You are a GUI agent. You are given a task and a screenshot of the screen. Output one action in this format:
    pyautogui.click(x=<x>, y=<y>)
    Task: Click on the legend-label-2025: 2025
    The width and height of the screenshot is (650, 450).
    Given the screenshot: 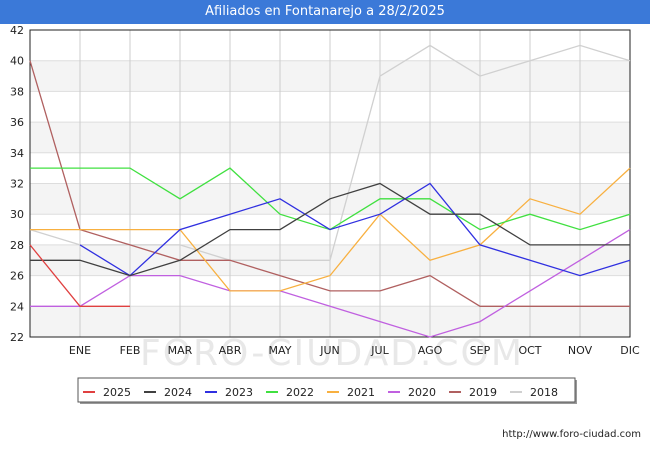 What is the action you would take?
    pyautogui.click(x=117, y=392)
    